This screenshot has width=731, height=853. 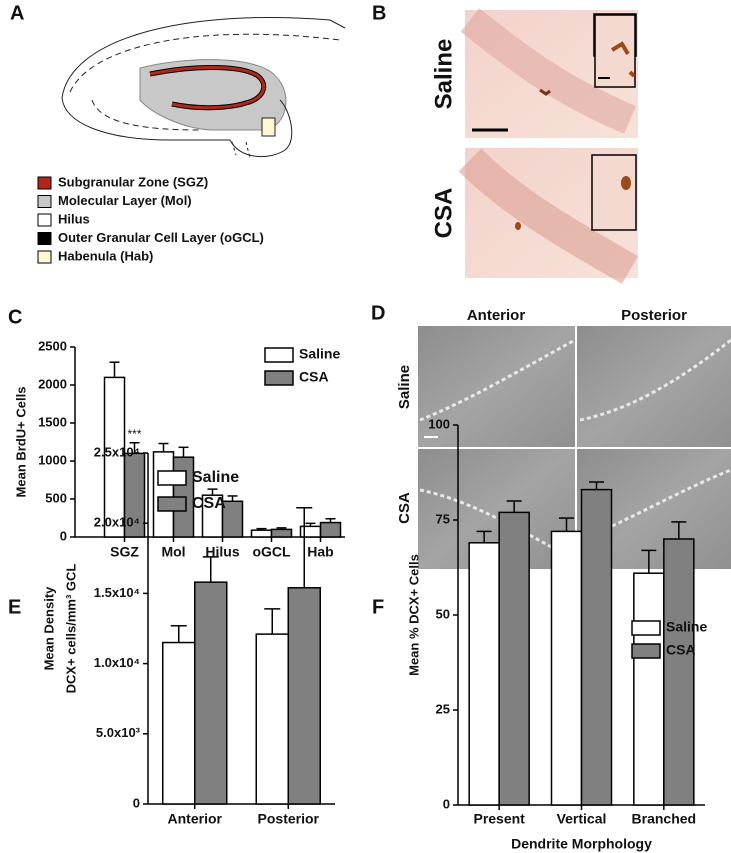 What do you see at coordinates (443, 518) in the screenshot?
I see `y-tick-label: 75` at bounding box center [443, 518].